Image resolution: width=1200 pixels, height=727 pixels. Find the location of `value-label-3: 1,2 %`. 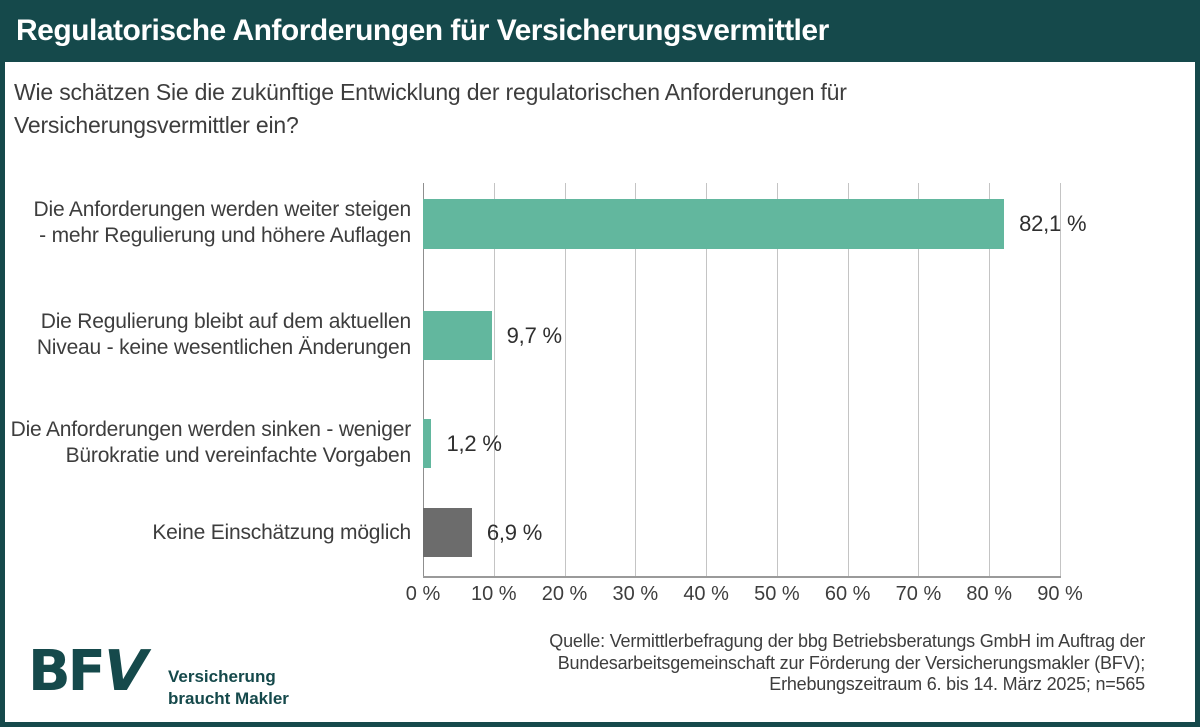

value-label-3: 1,2 % is located at coordinates (474, 443).